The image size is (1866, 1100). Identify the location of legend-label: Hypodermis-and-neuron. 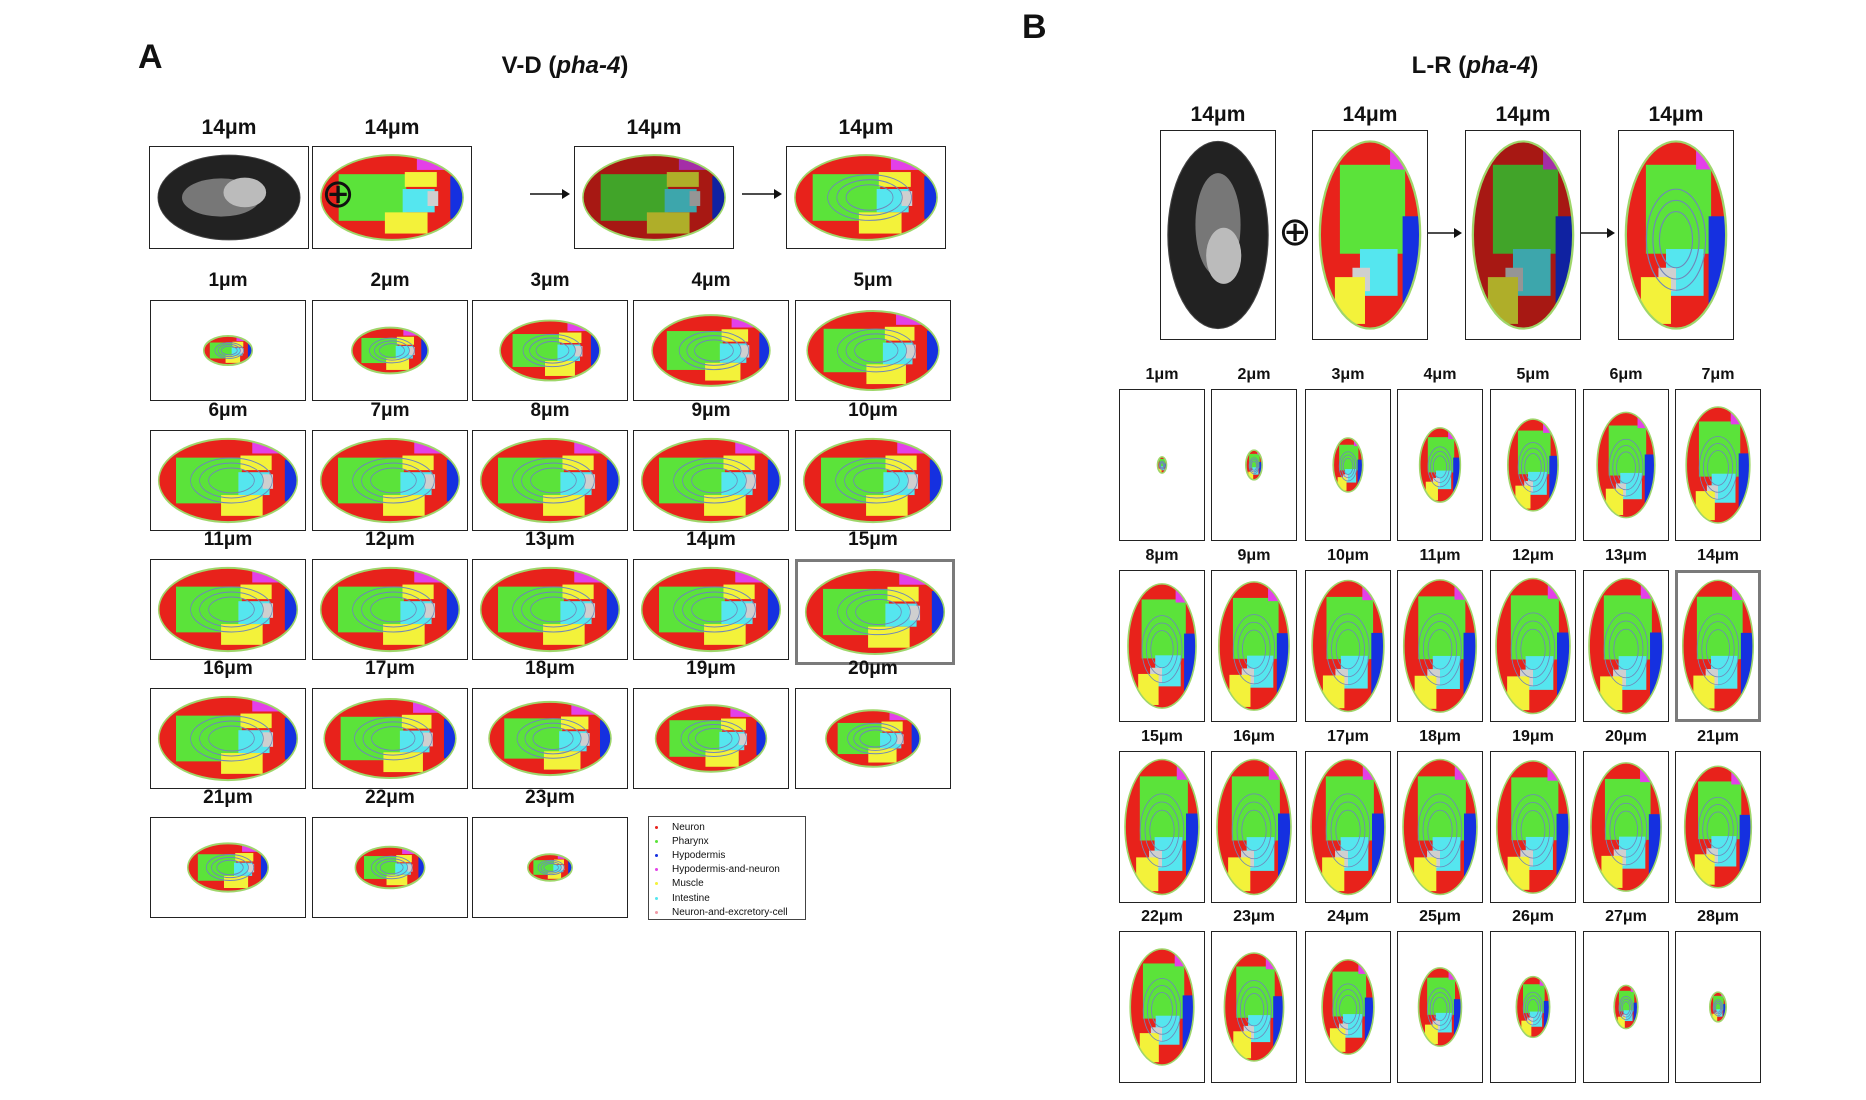
(726, 870).